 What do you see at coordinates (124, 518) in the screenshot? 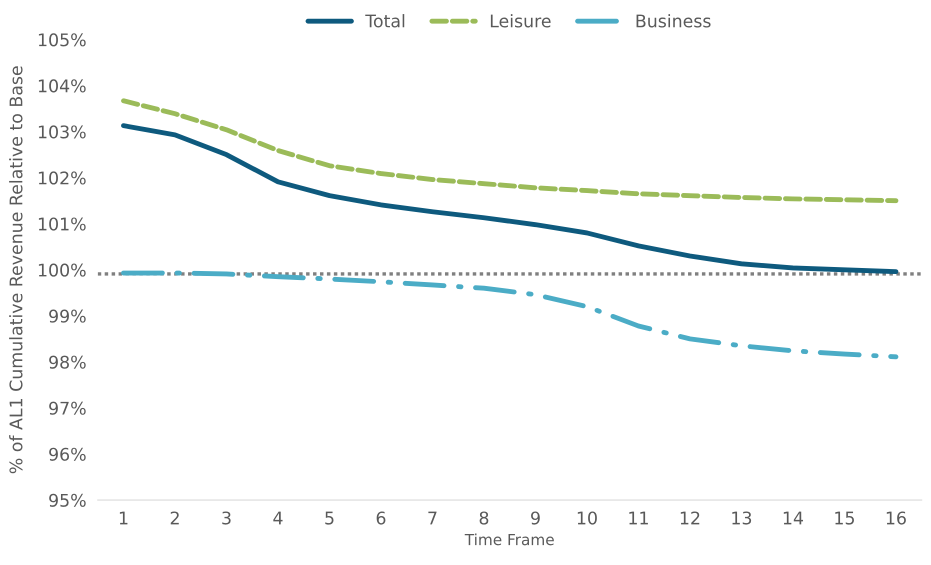
I see `x-tick-label: 1` at bounding box center [124, 518].